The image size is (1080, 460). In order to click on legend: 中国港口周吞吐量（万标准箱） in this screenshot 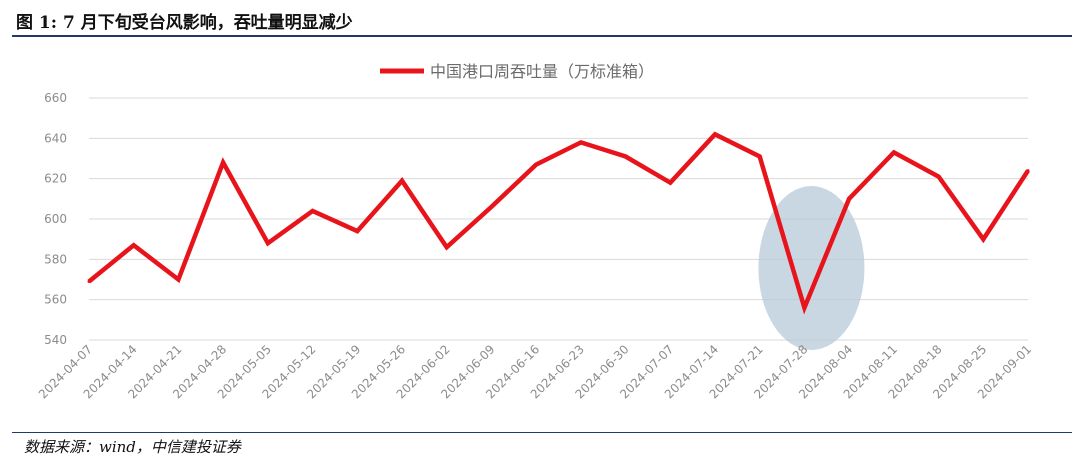, I will do `click(517, 71)`.